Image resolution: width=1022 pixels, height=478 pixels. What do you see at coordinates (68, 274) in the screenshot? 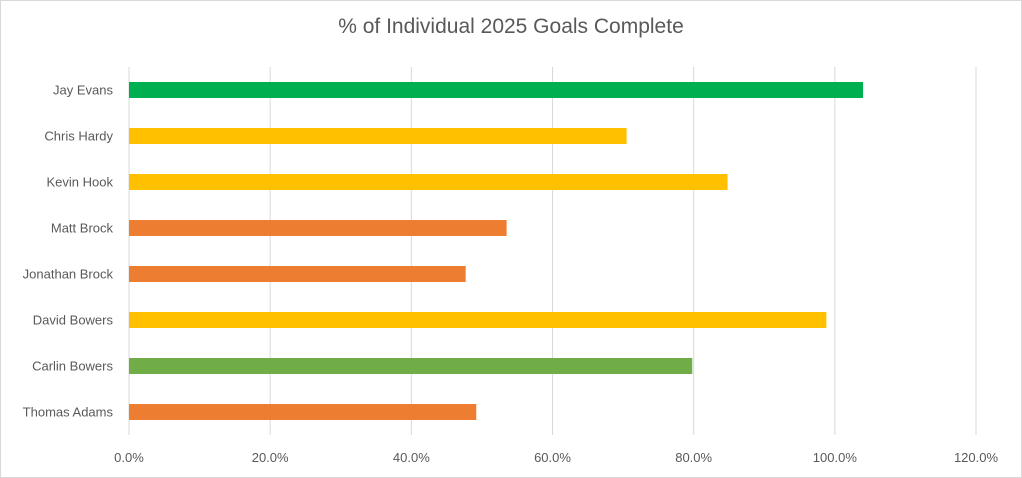
I see `category-label: Jonathan Brock` at bounding box center [68, 274].